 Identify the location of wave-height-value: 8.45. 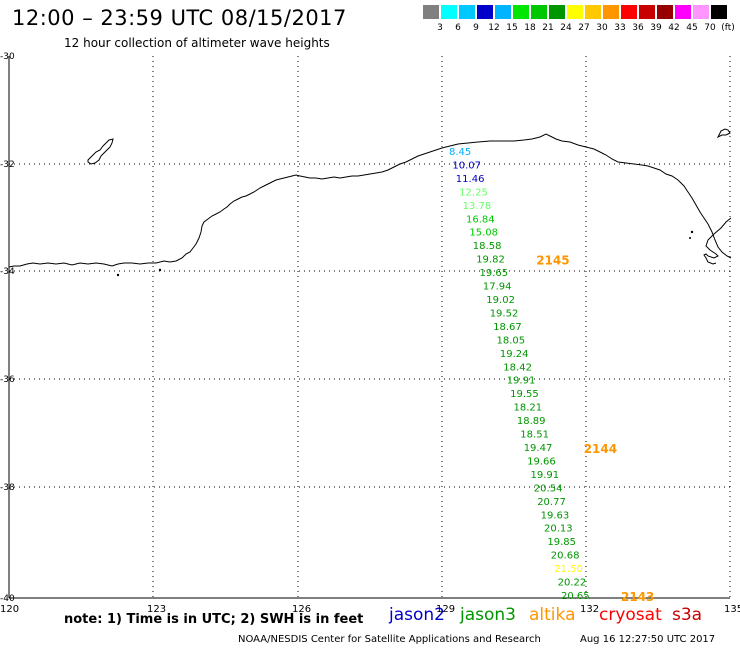
(460, 152).